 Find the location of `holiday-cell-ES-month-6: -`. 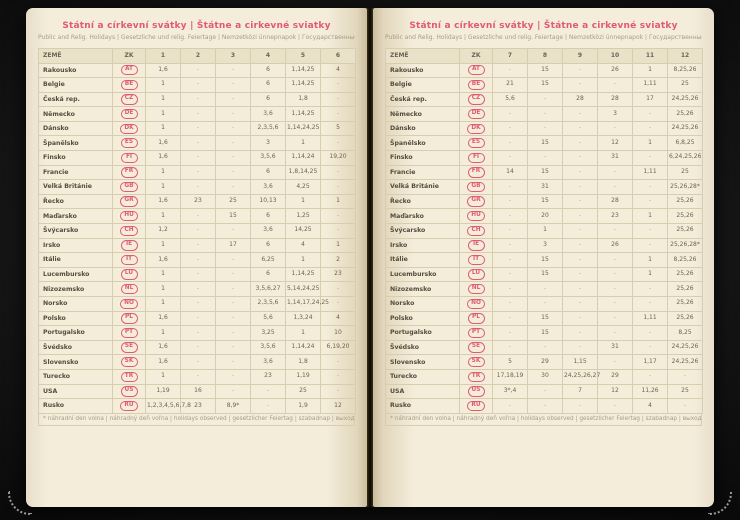

holiday-cell-ES-month-6: - is located at coordinates (338, 143).